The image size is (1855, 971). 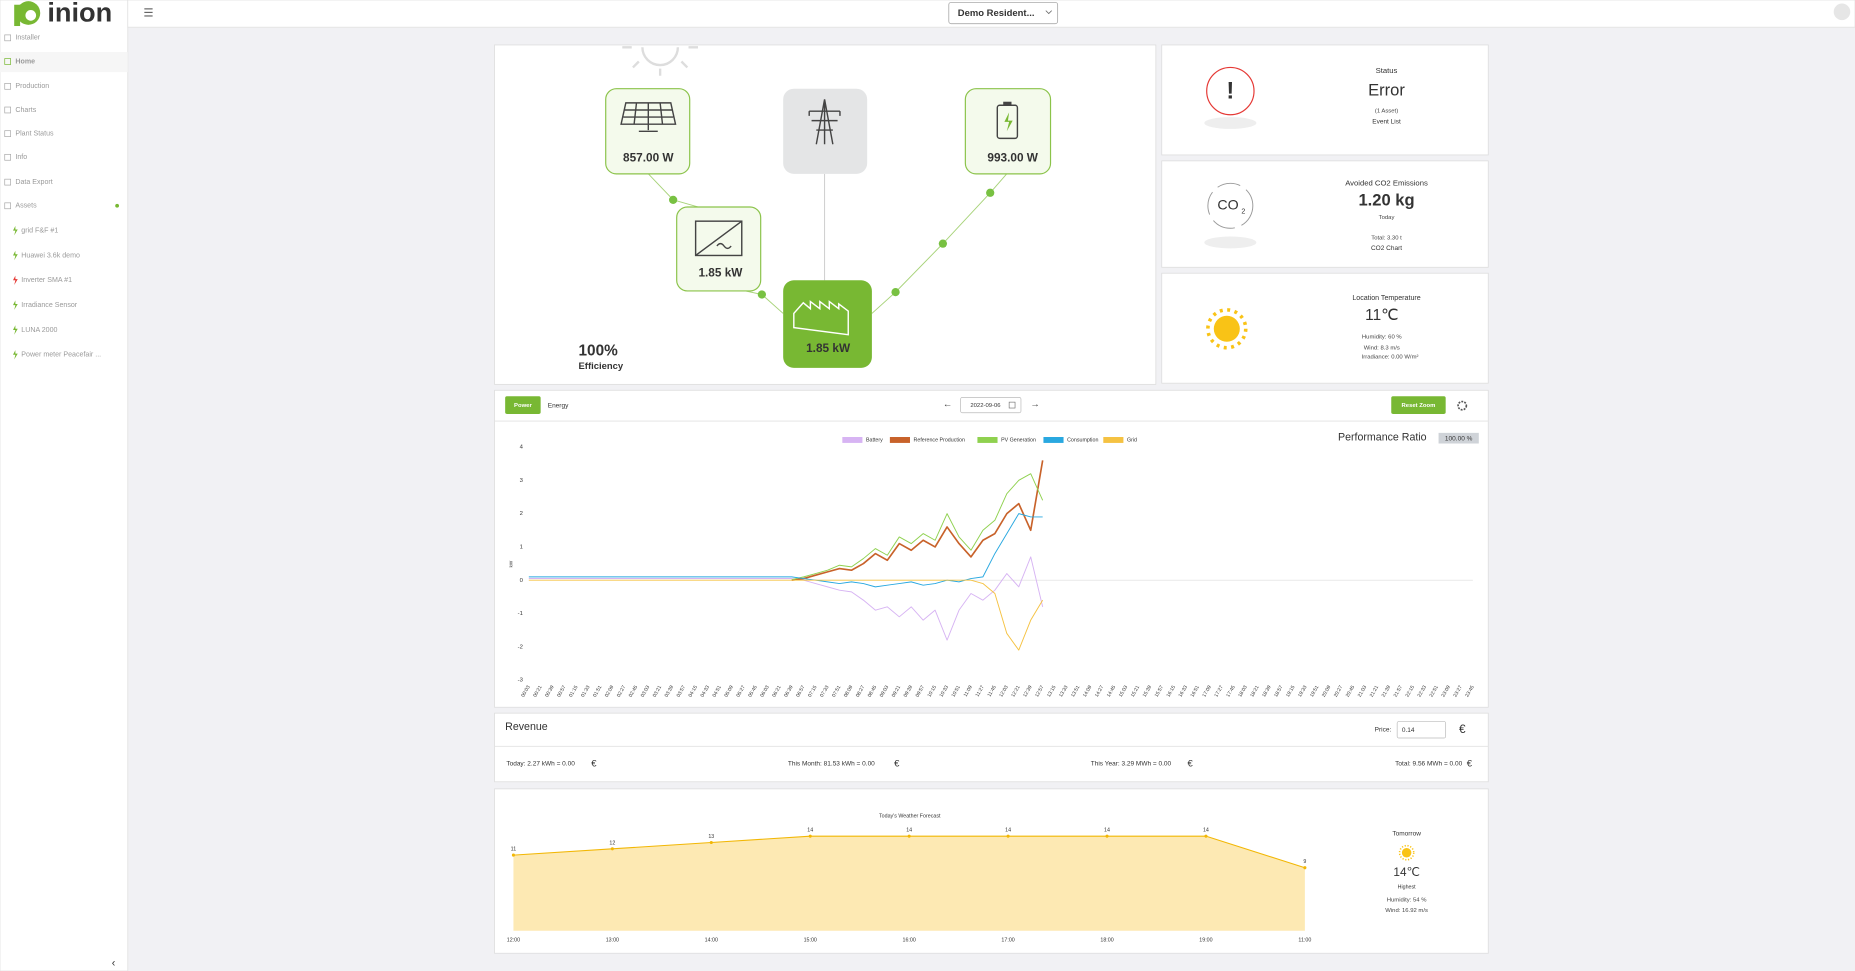 What do you see at coordinates (148, 12) in the screenshot?
I see `menu-toggle` at bounding box center [148, 12].